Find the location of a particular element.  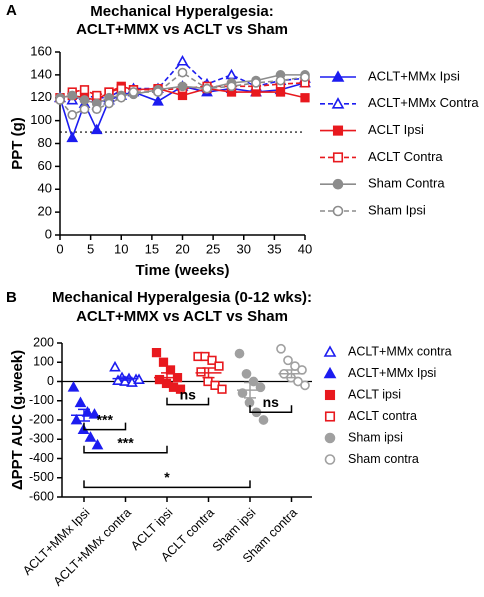

panel-label: B is located at coordinates (11, 297).